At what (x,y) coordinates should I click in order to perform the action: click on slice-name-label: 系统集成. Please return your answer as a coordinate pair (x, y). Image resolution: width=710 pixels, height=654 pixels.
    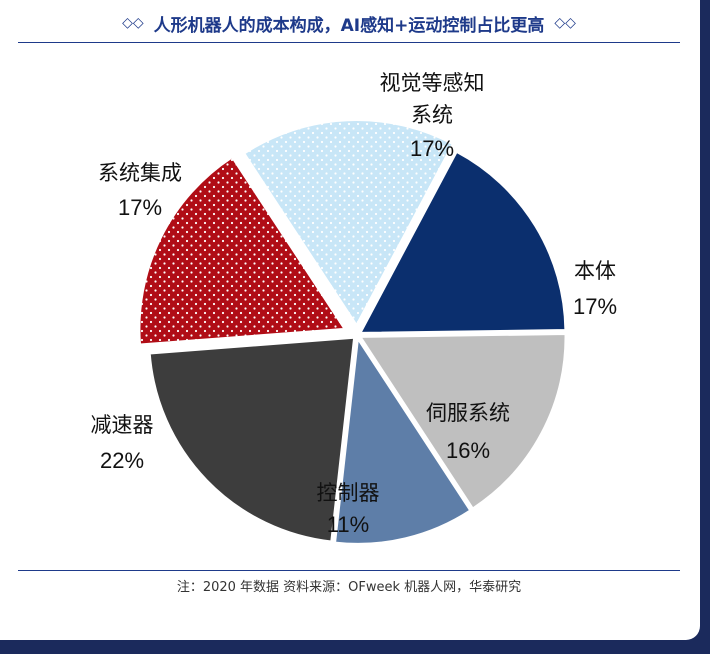
    Looking at the image, I should click on (140, 173).